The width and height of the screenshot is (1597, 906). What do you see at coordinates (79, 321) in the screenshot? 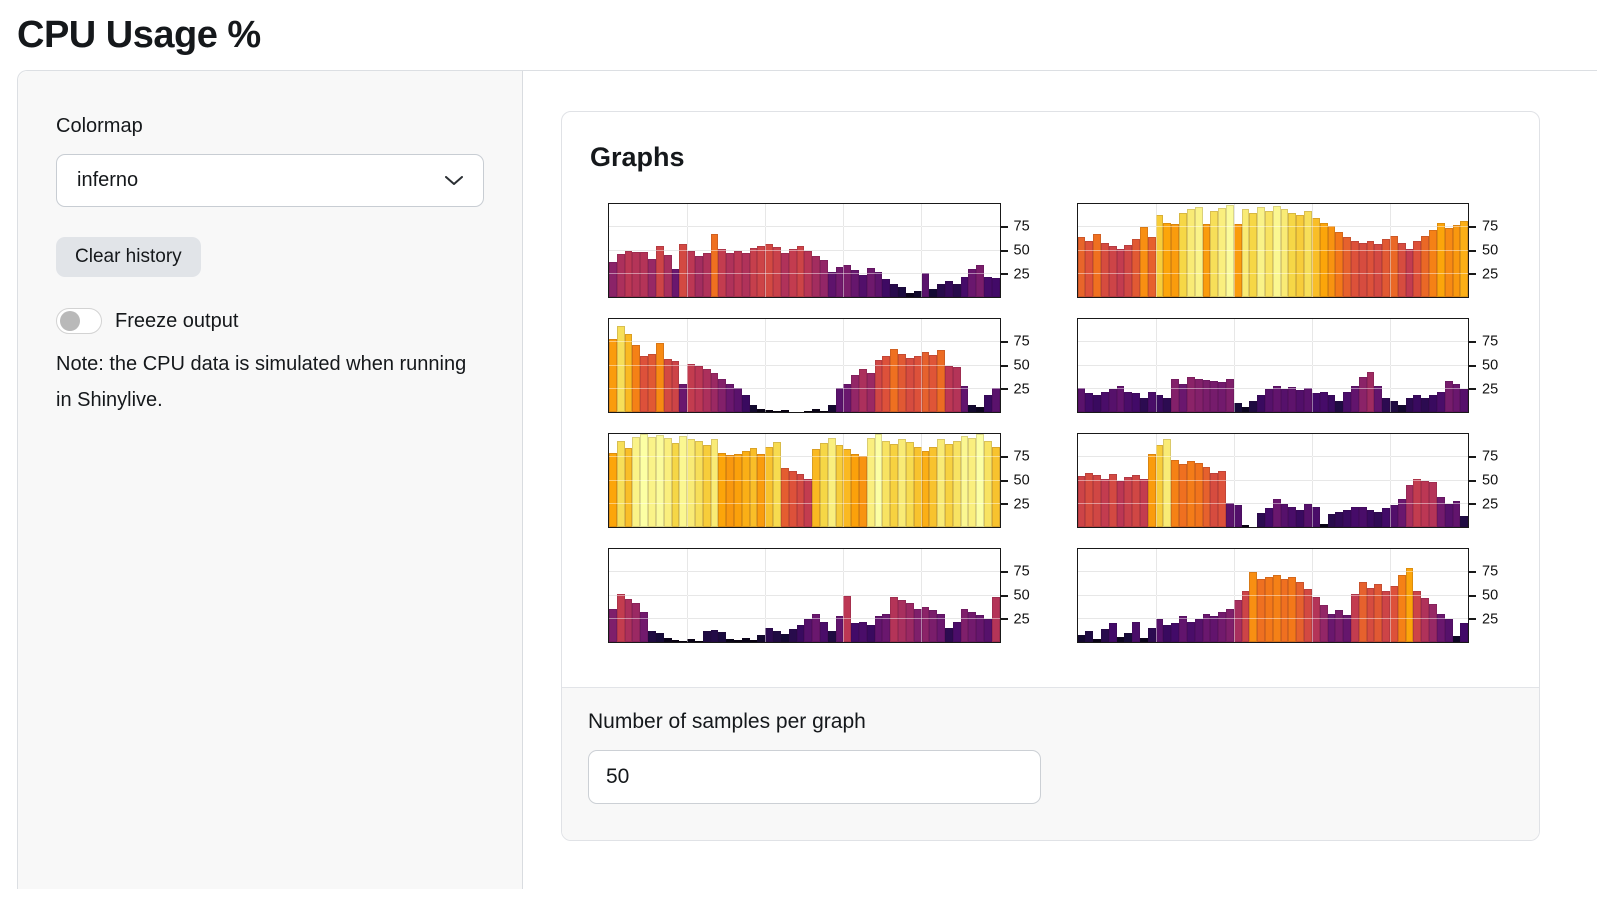
I see `freeze-output-toggle` at bounding box center [79, 321].